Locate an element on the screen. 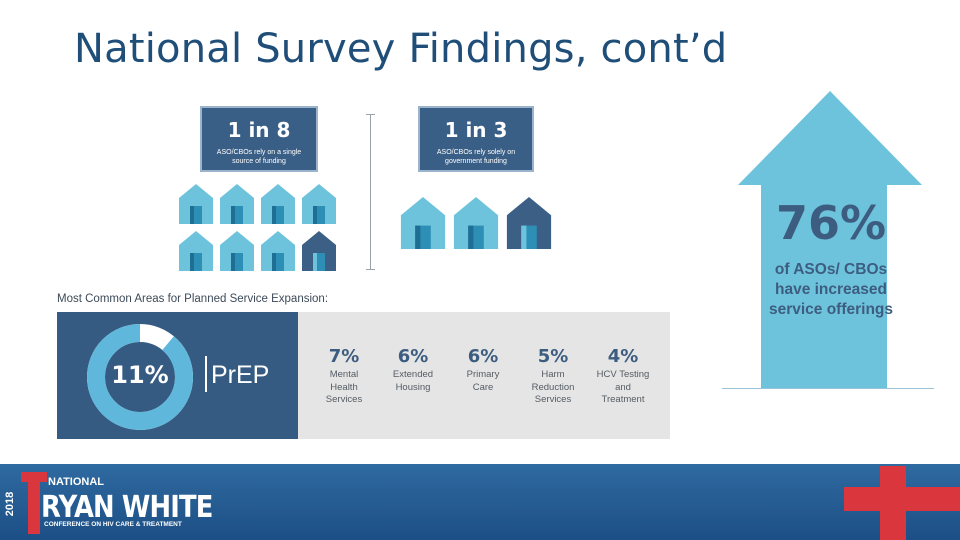  expansion-item-mental-health: 7% Mental Health Services is located at coordinates (344, 376).